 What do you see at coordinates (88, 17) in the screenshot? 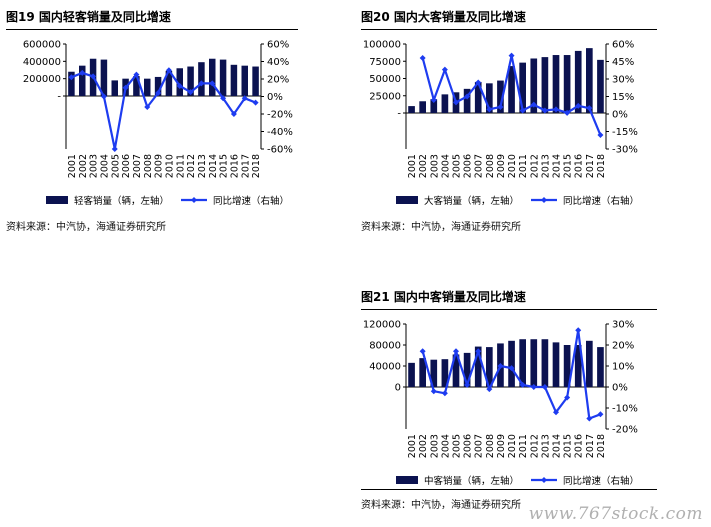
I see `chart-title: 图19 国内轻客销量及同比增速` at bounding box center [88, 17].